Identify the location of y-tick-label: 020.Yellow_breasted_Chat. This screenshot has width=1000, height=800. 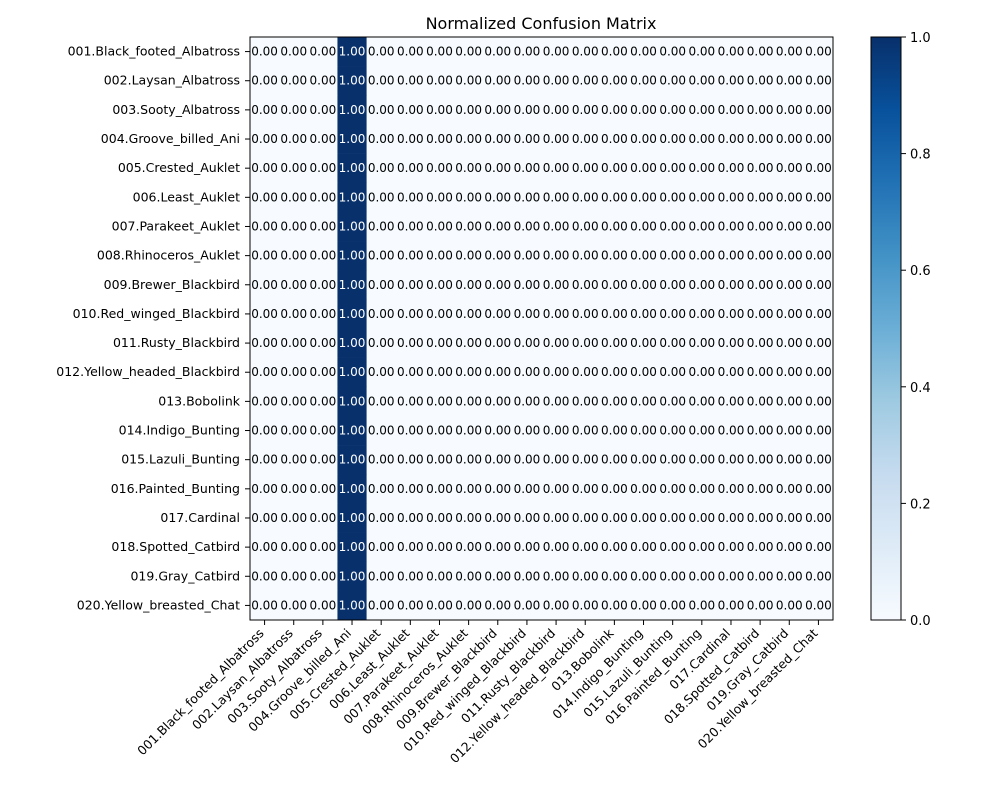
(158, 604).